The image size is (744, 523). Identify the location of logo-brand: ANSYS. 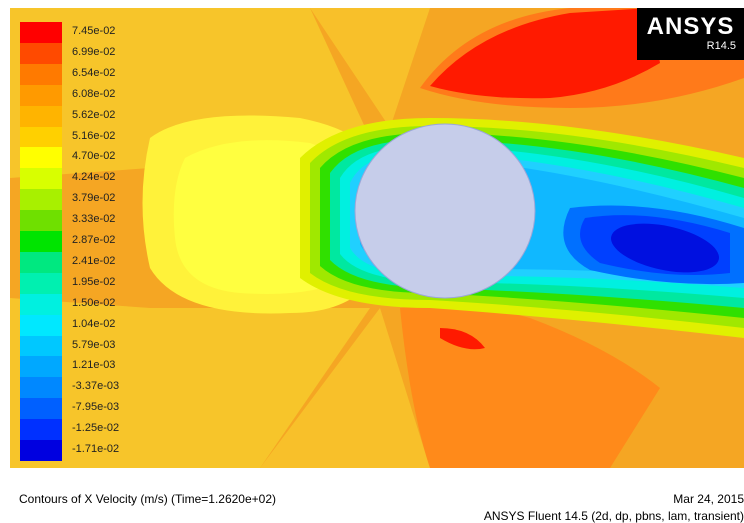
(690, 26).